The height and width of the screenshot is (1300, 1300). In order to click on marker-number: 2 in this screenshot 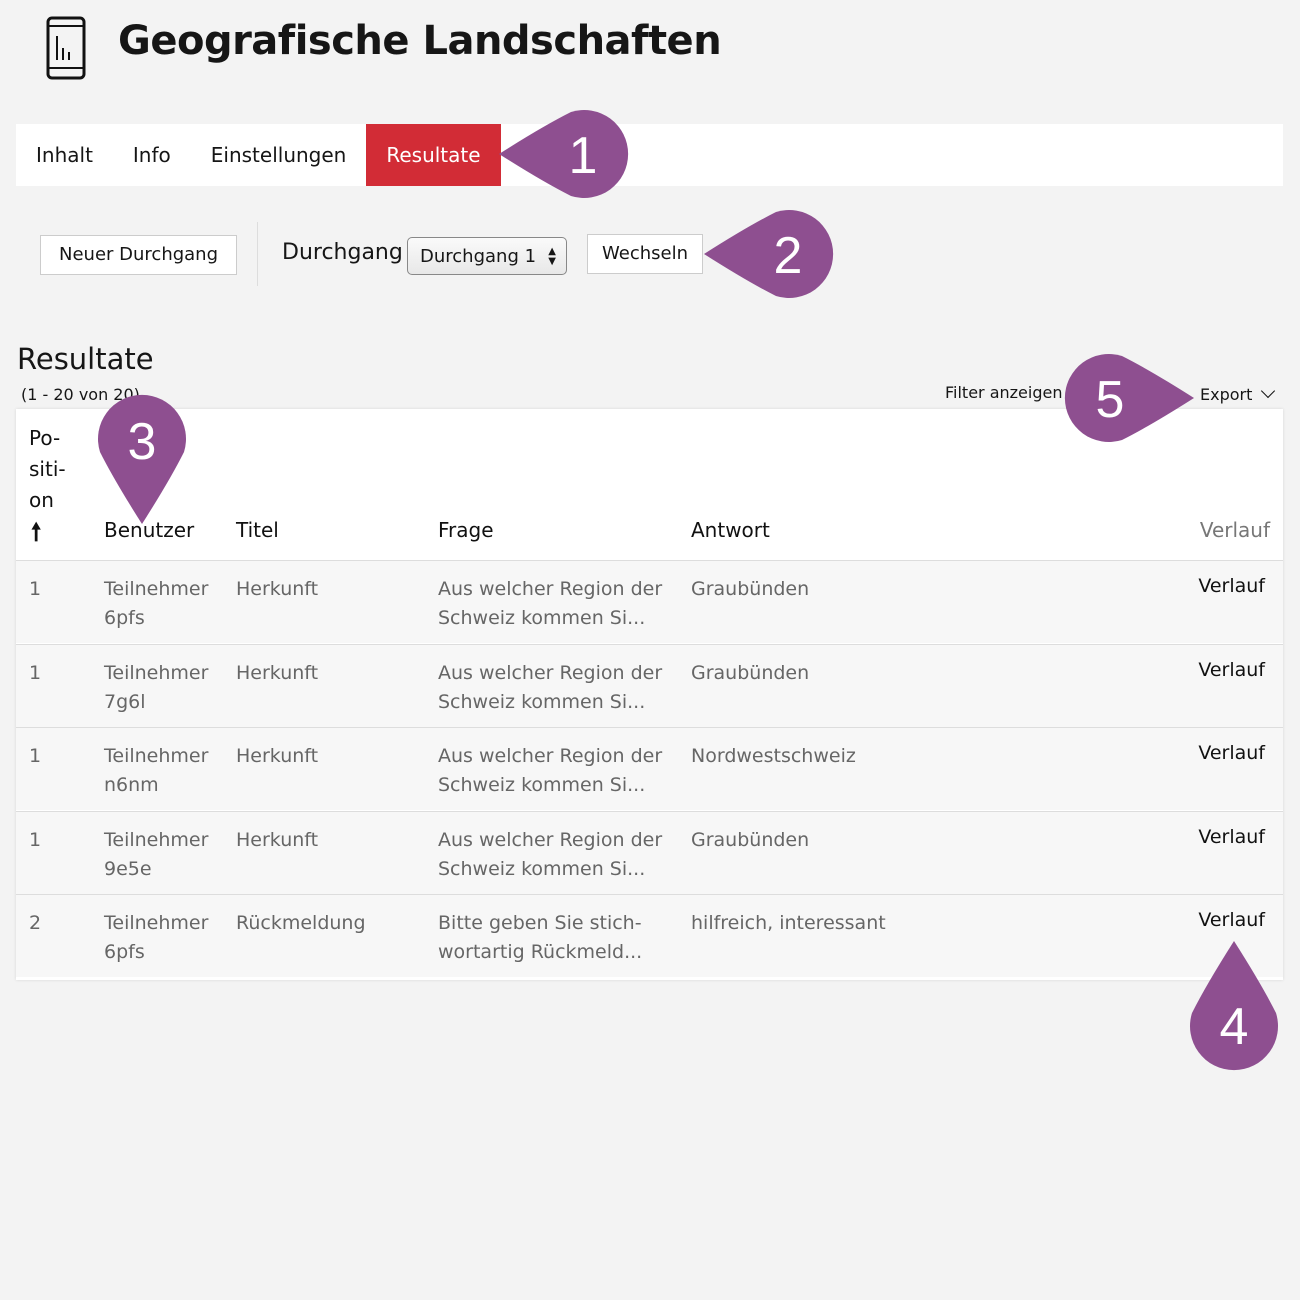, I will do `click(788, 256)`.